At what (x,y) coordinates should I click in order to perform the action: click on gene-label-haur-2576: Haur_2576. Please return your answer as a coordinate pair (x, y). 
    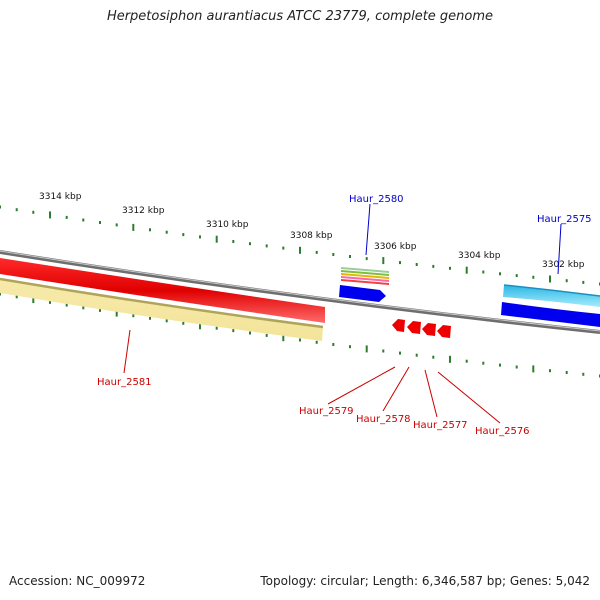
    Looking at the image, I should click on (502, 431).